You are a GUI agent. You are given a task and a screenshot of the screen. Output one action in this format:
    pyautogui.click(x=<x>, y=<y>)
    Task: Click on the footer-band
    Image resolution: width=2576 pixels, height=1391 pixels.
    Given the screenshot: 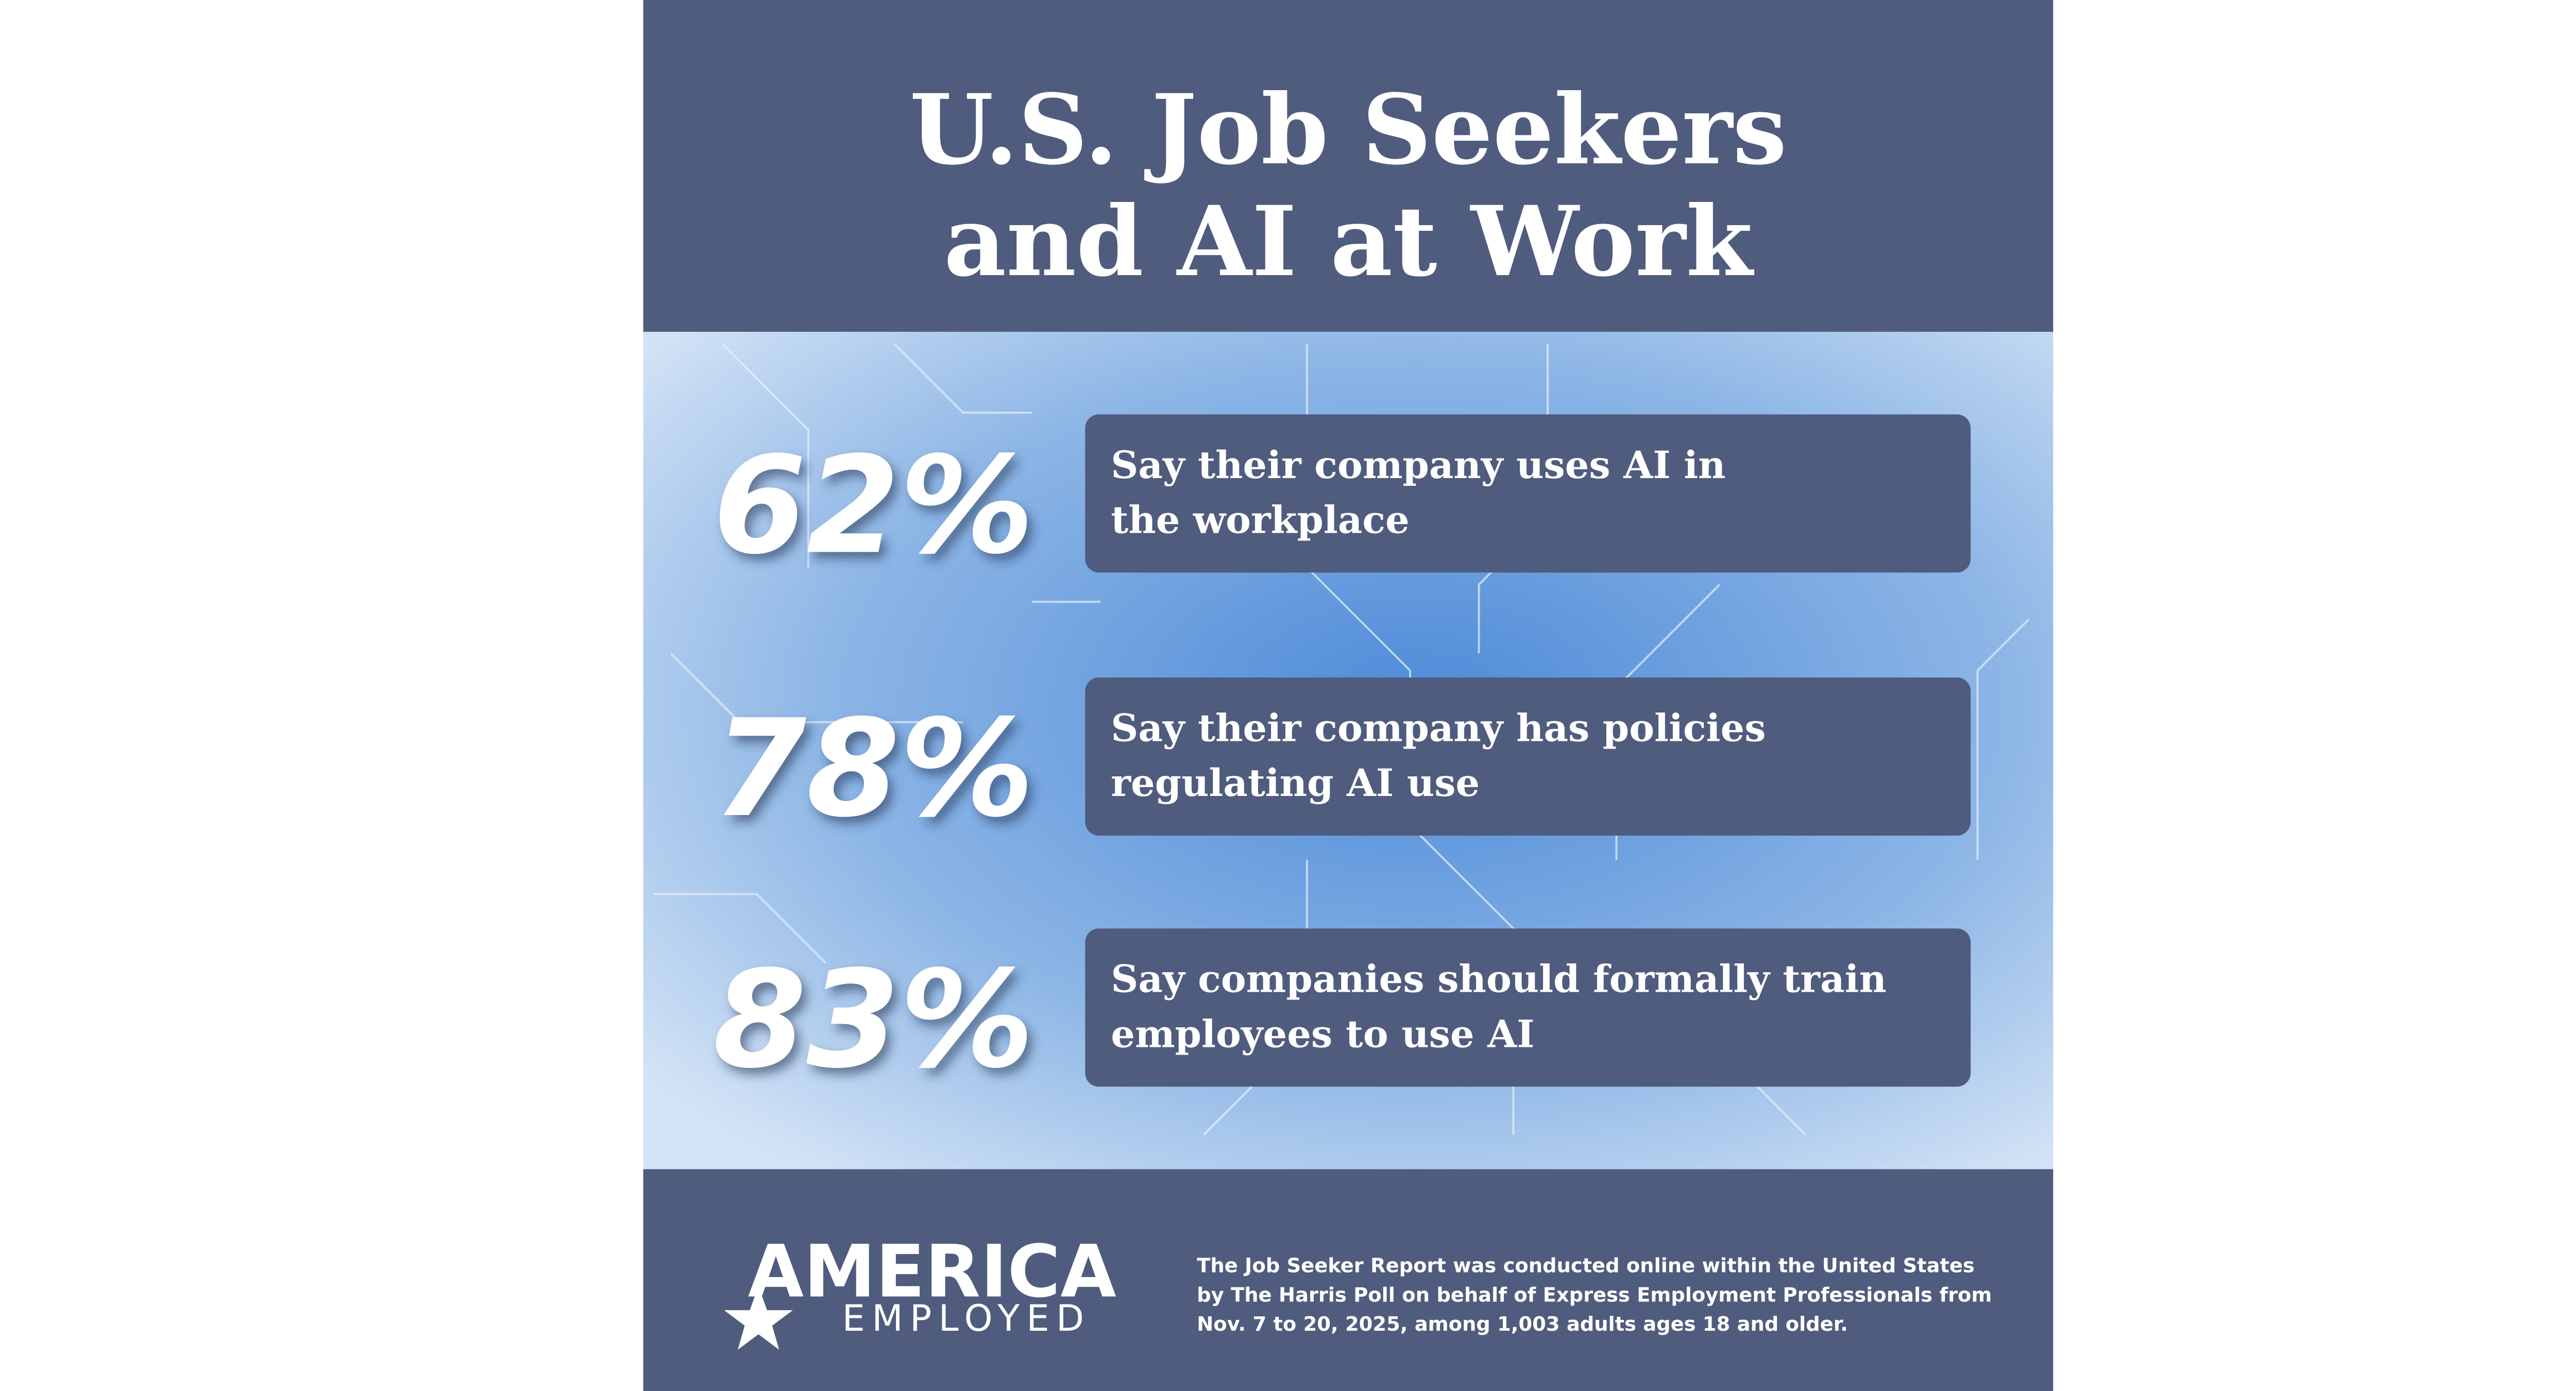 What is the action you would take?
    pyautogui.click(x=1348, y=1280)
    